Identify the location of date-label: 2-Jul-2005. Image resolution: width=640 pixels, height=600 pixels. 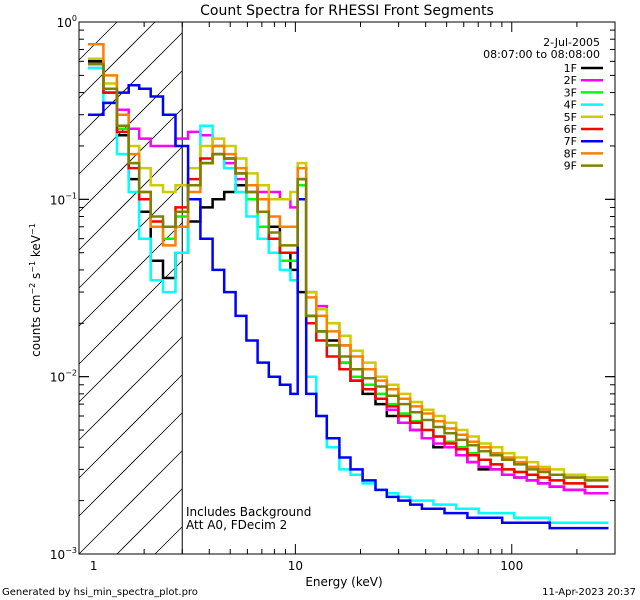
(571, 42).